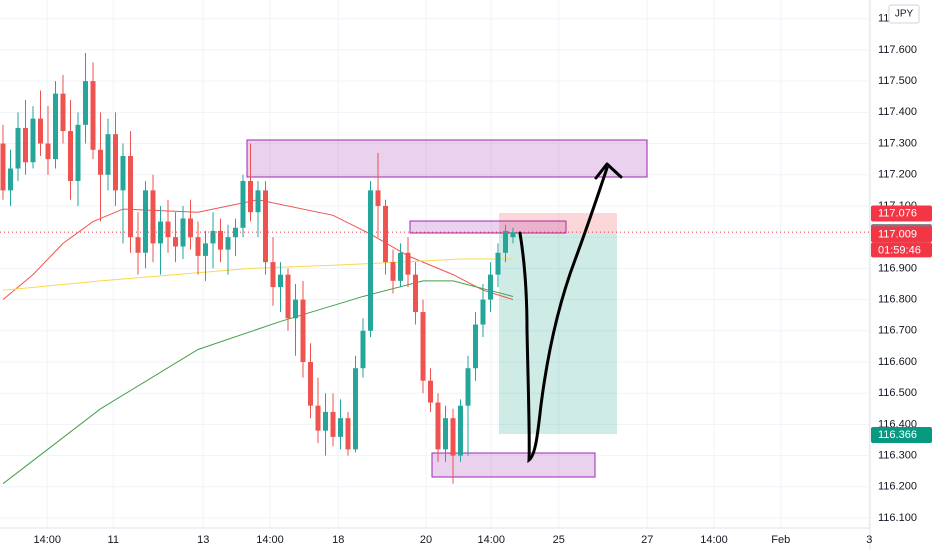 This screenshot has width=932, height=550. I want to click on pen-arrow, so click(563, 315).